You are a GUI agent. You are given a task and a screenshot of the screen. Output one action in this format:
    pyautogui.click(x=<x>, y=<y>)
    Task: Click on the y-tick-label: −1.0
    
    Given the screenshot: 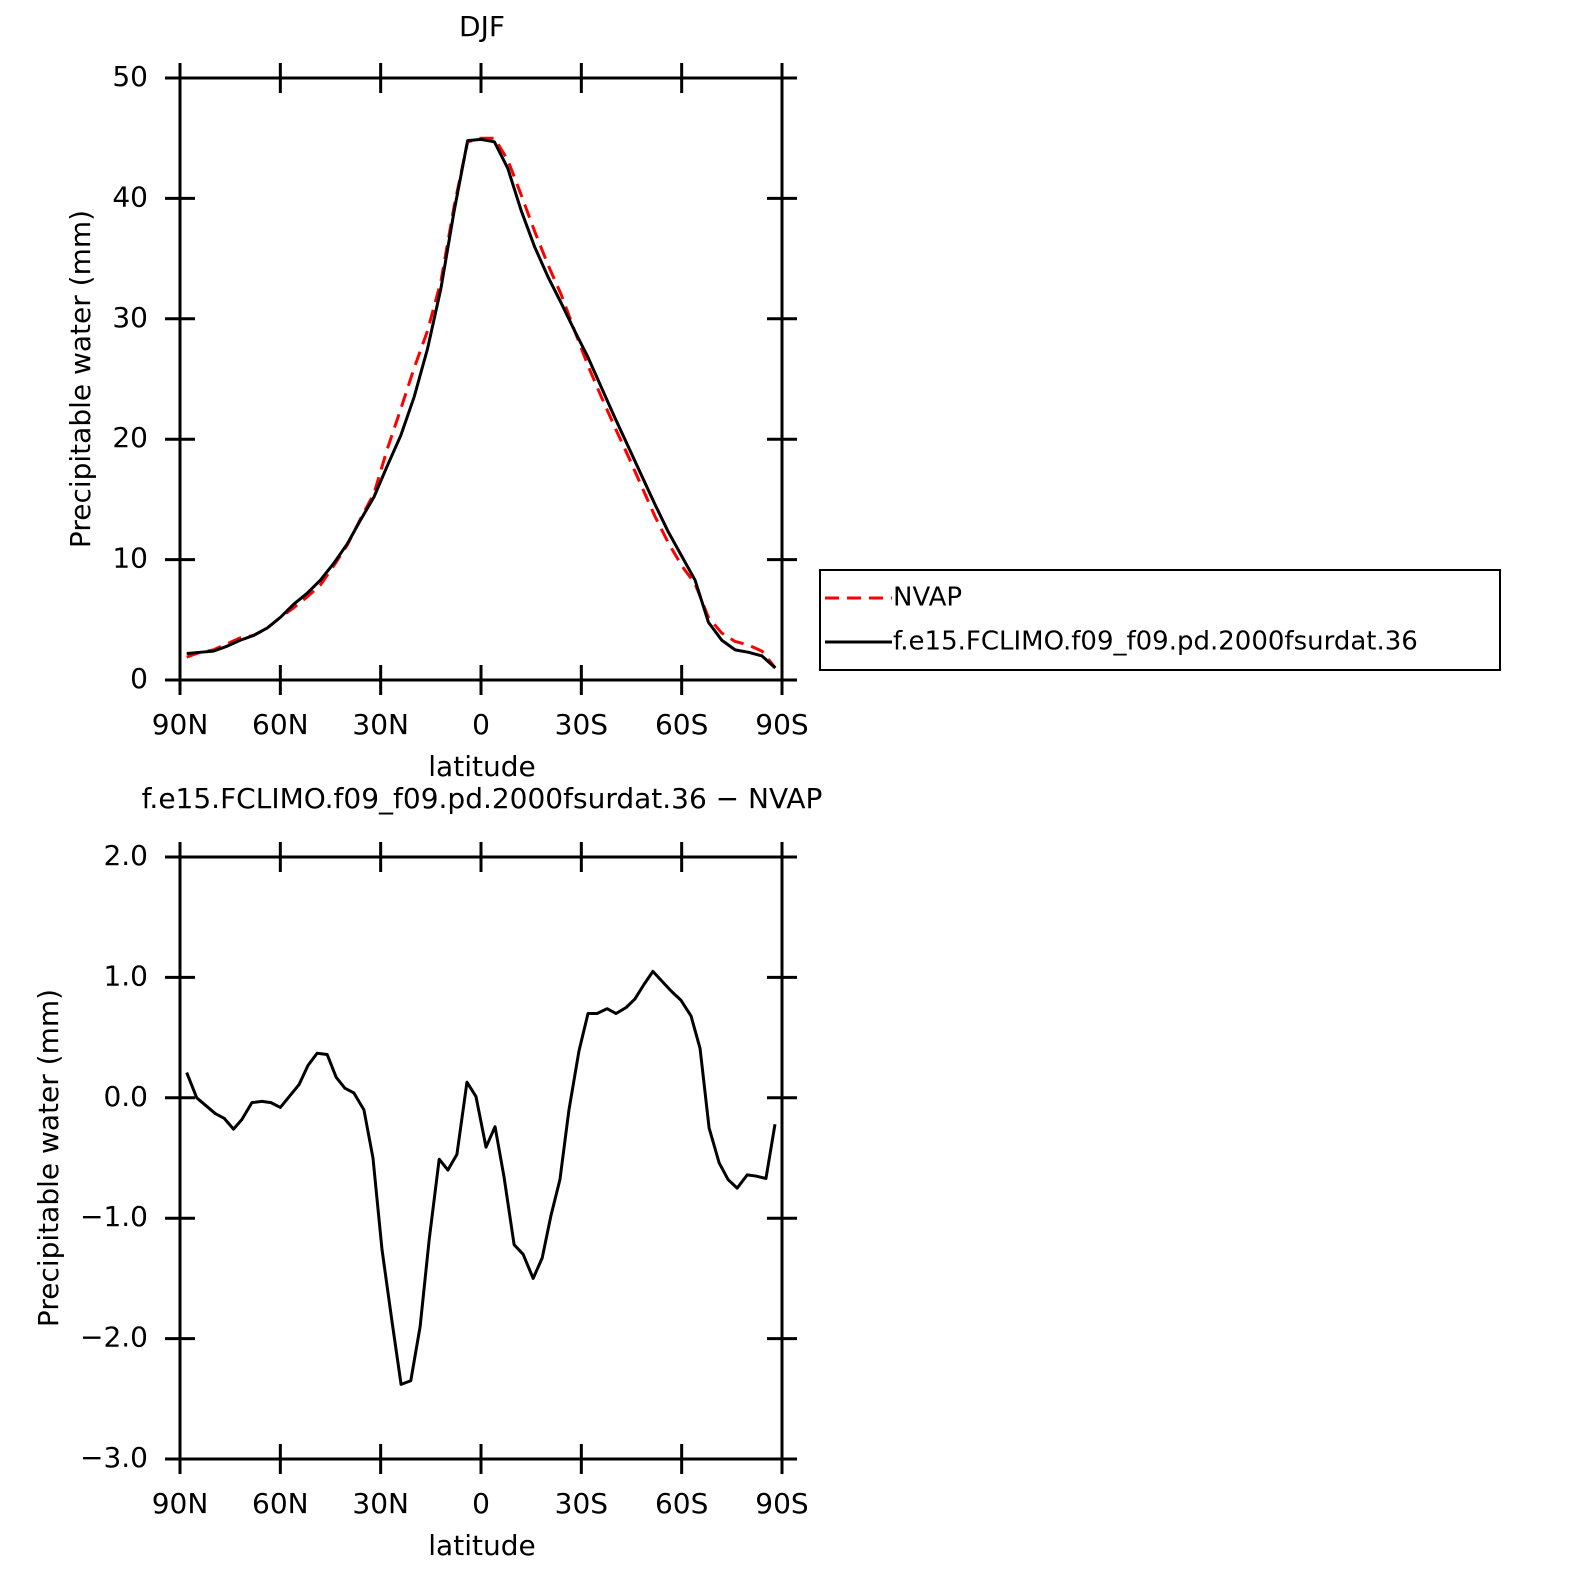 What is the action you would take?
    pyautogui.click(x=114, y=1216)
    